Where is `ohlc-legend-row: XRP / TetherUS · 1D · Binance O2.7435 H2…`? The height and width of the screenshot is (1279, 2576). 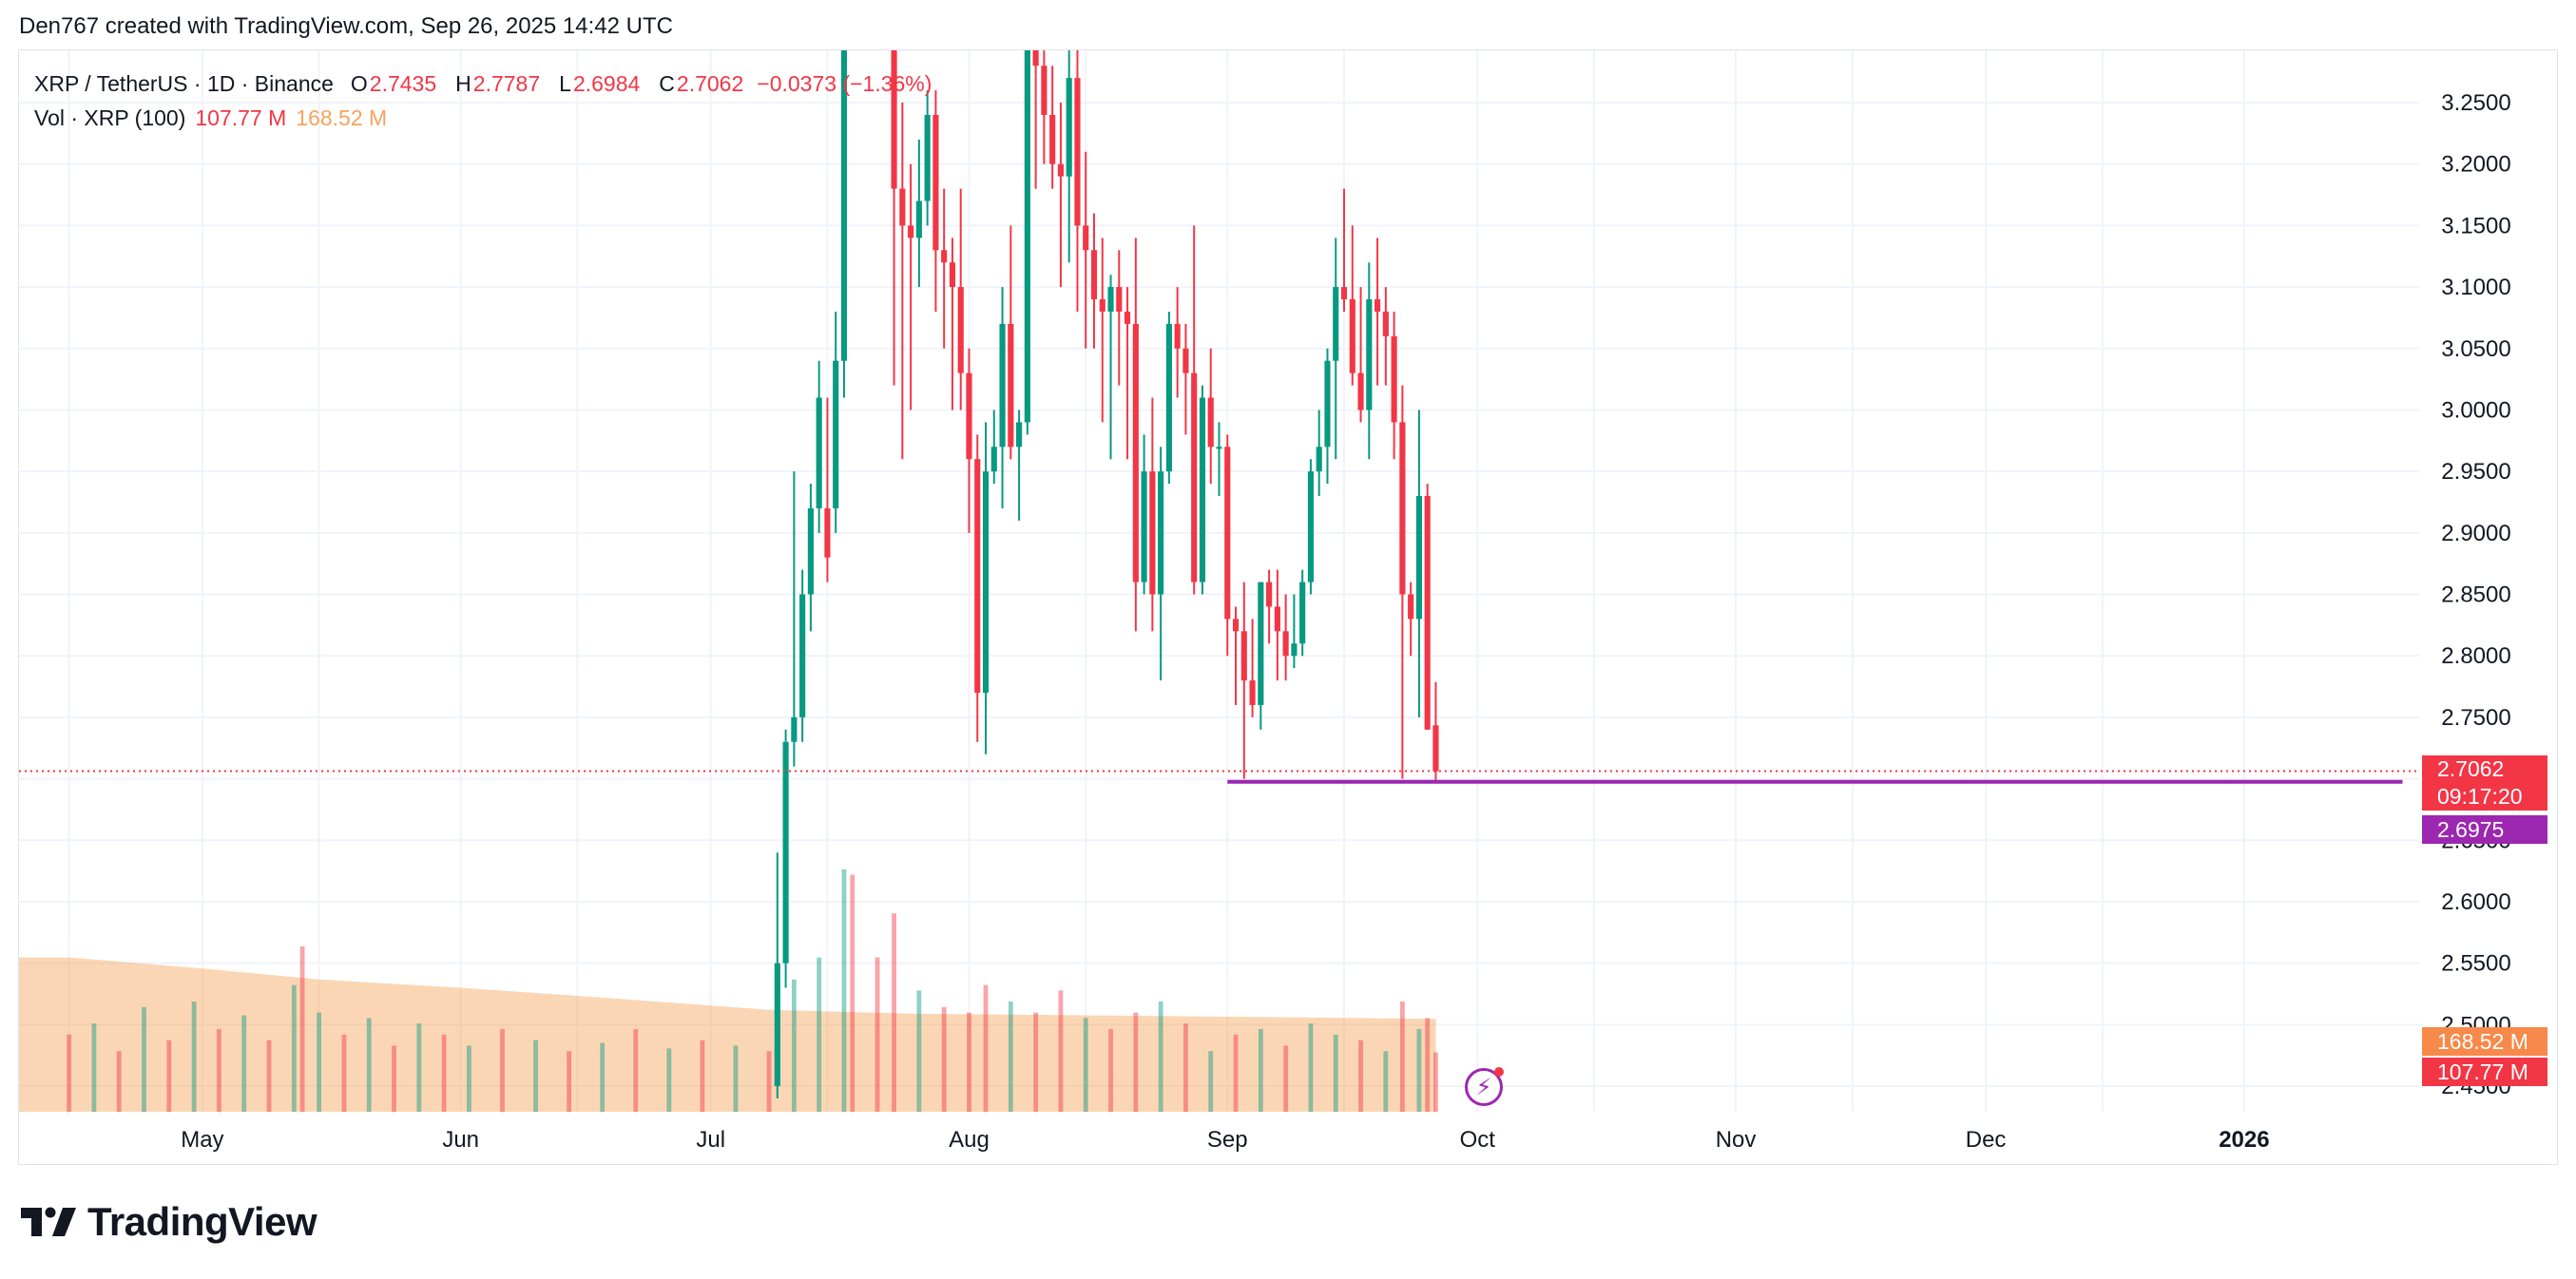 ohlc-legend-row: XRP / TetherUS · 1D · Binance O2.7435 H2… is located at coordinates (484, 84).